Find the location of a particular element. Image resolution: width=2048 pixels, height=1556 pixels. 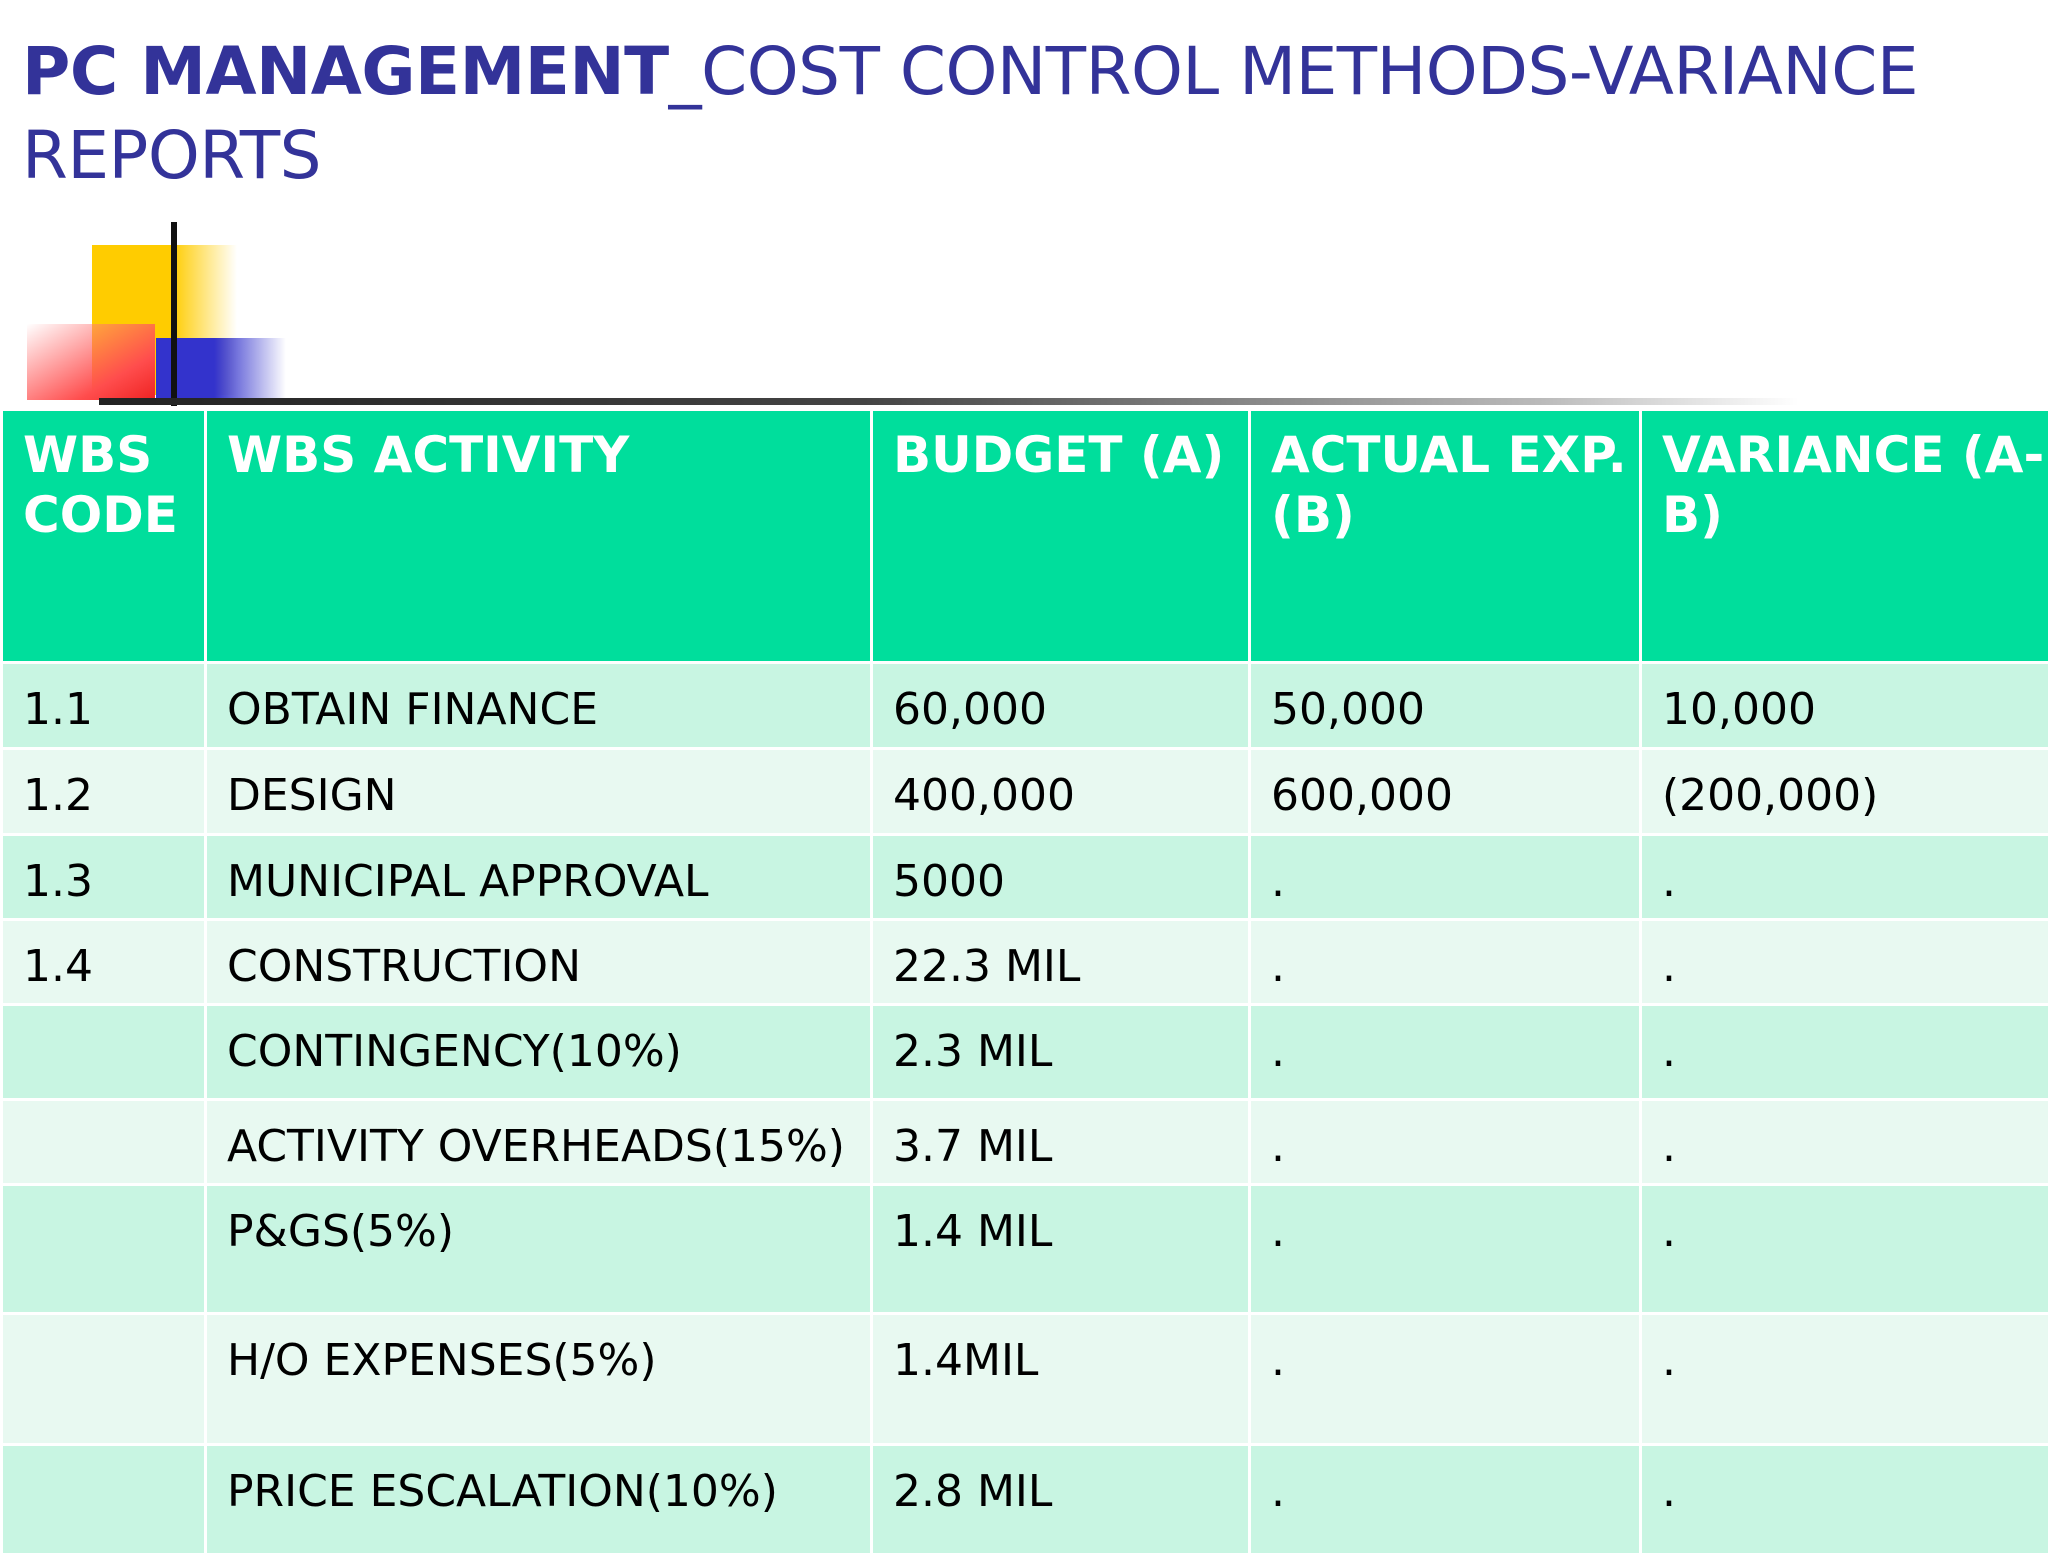

header-variance: VARIANCE (A-B) is located at coordinates (1844, 536).